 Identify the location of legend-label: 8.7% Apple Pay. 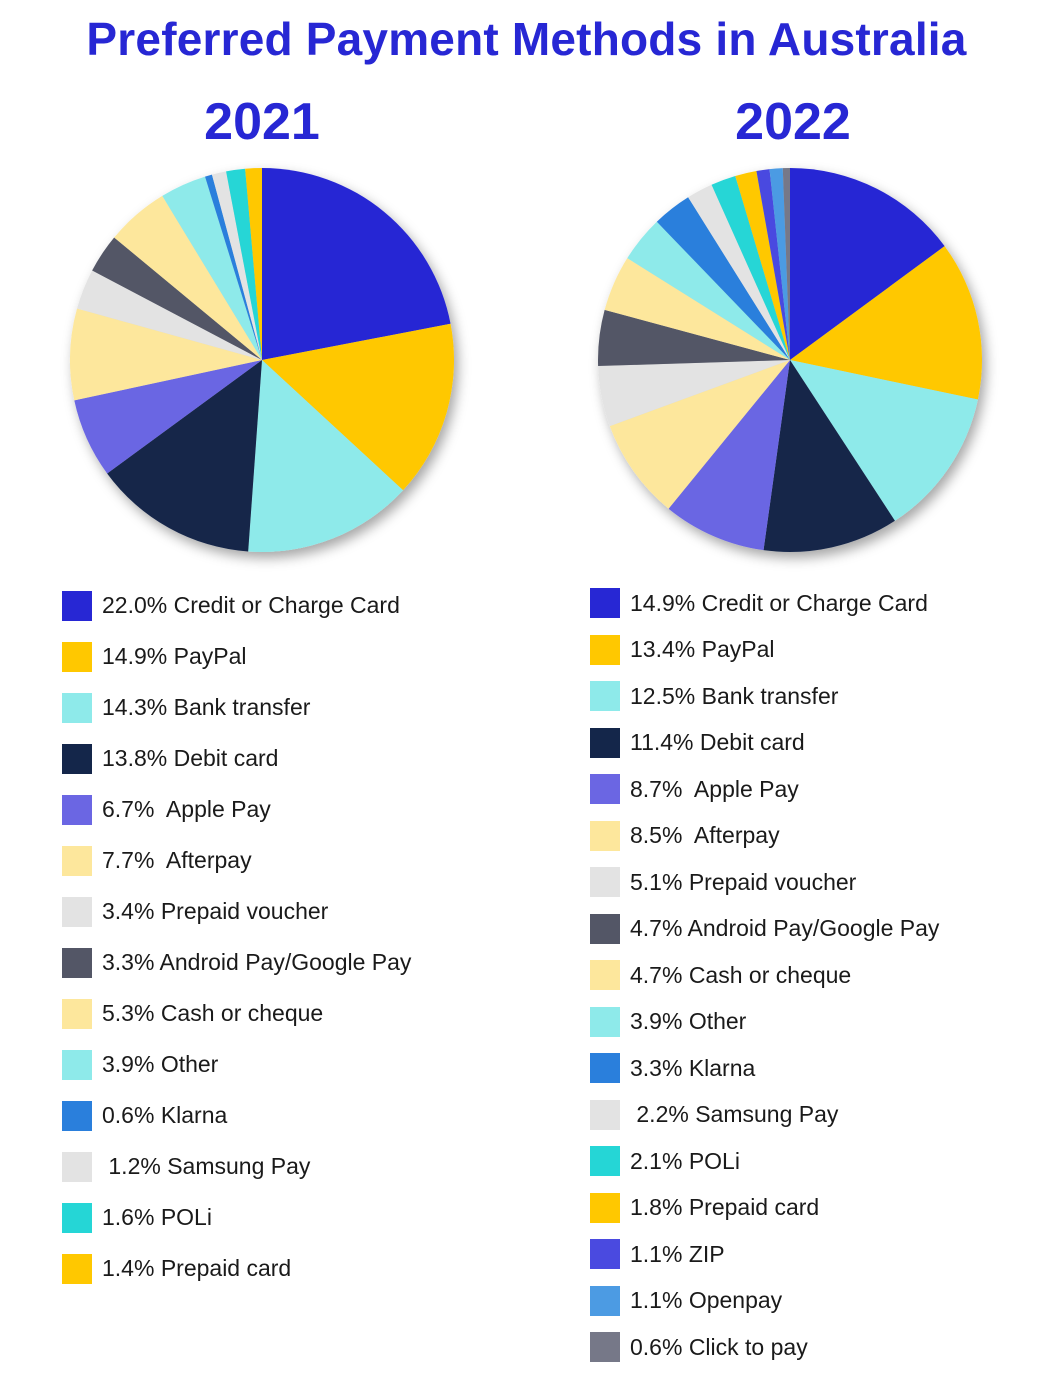
(714, 788).